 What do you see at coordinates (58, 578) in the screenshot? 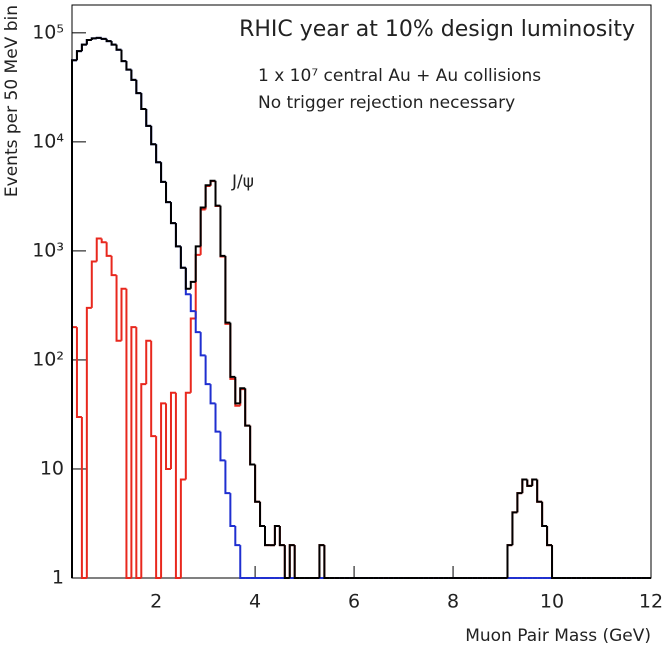
I see `y-tick-label: 1` at bounding box center [58, 578].